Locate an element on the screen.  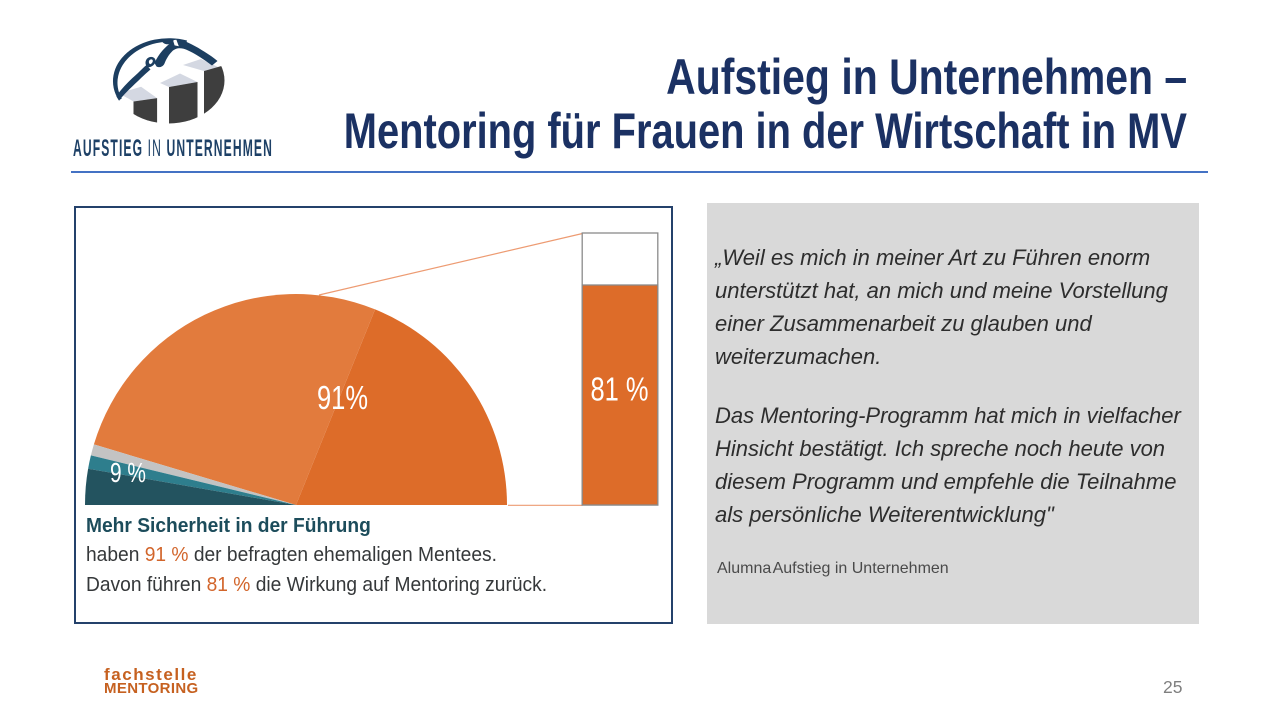
svg-text: 9 % is located at coordinates (128, 472).